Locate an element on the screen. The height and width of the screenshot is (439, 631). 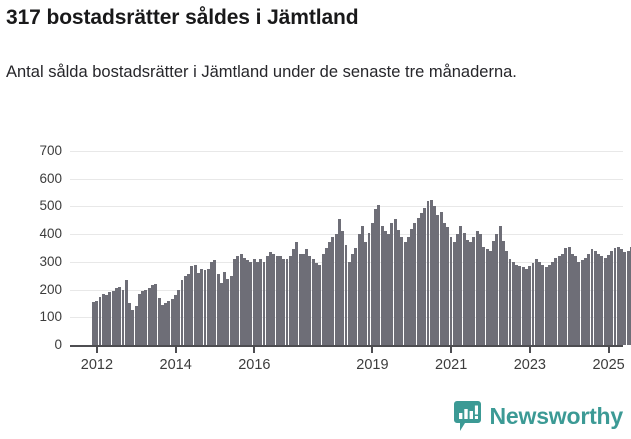
x-axis-tick-label: 2025 is located at coordinates (608, 365).